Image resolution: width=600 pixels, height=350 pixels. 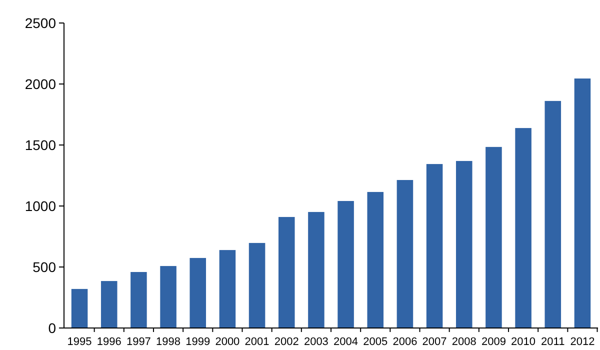 What do you see at coordinates (434, 342) in the screenshot?
I see `x-tick-label: 2007` at bounding box center [434, 342].